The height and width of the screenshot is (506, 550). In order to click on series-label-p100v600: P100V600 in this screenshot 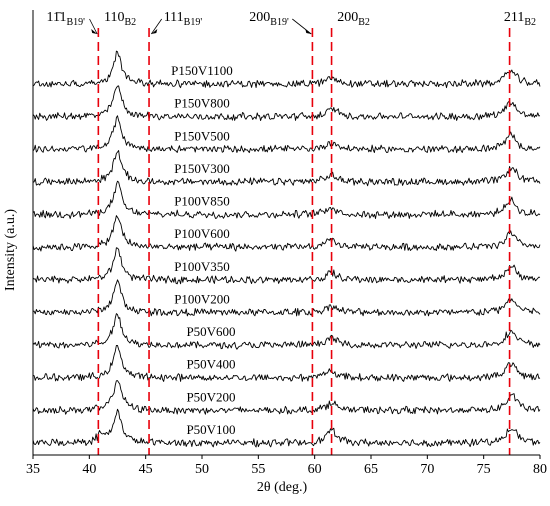, I will do `click(202, 233)`.